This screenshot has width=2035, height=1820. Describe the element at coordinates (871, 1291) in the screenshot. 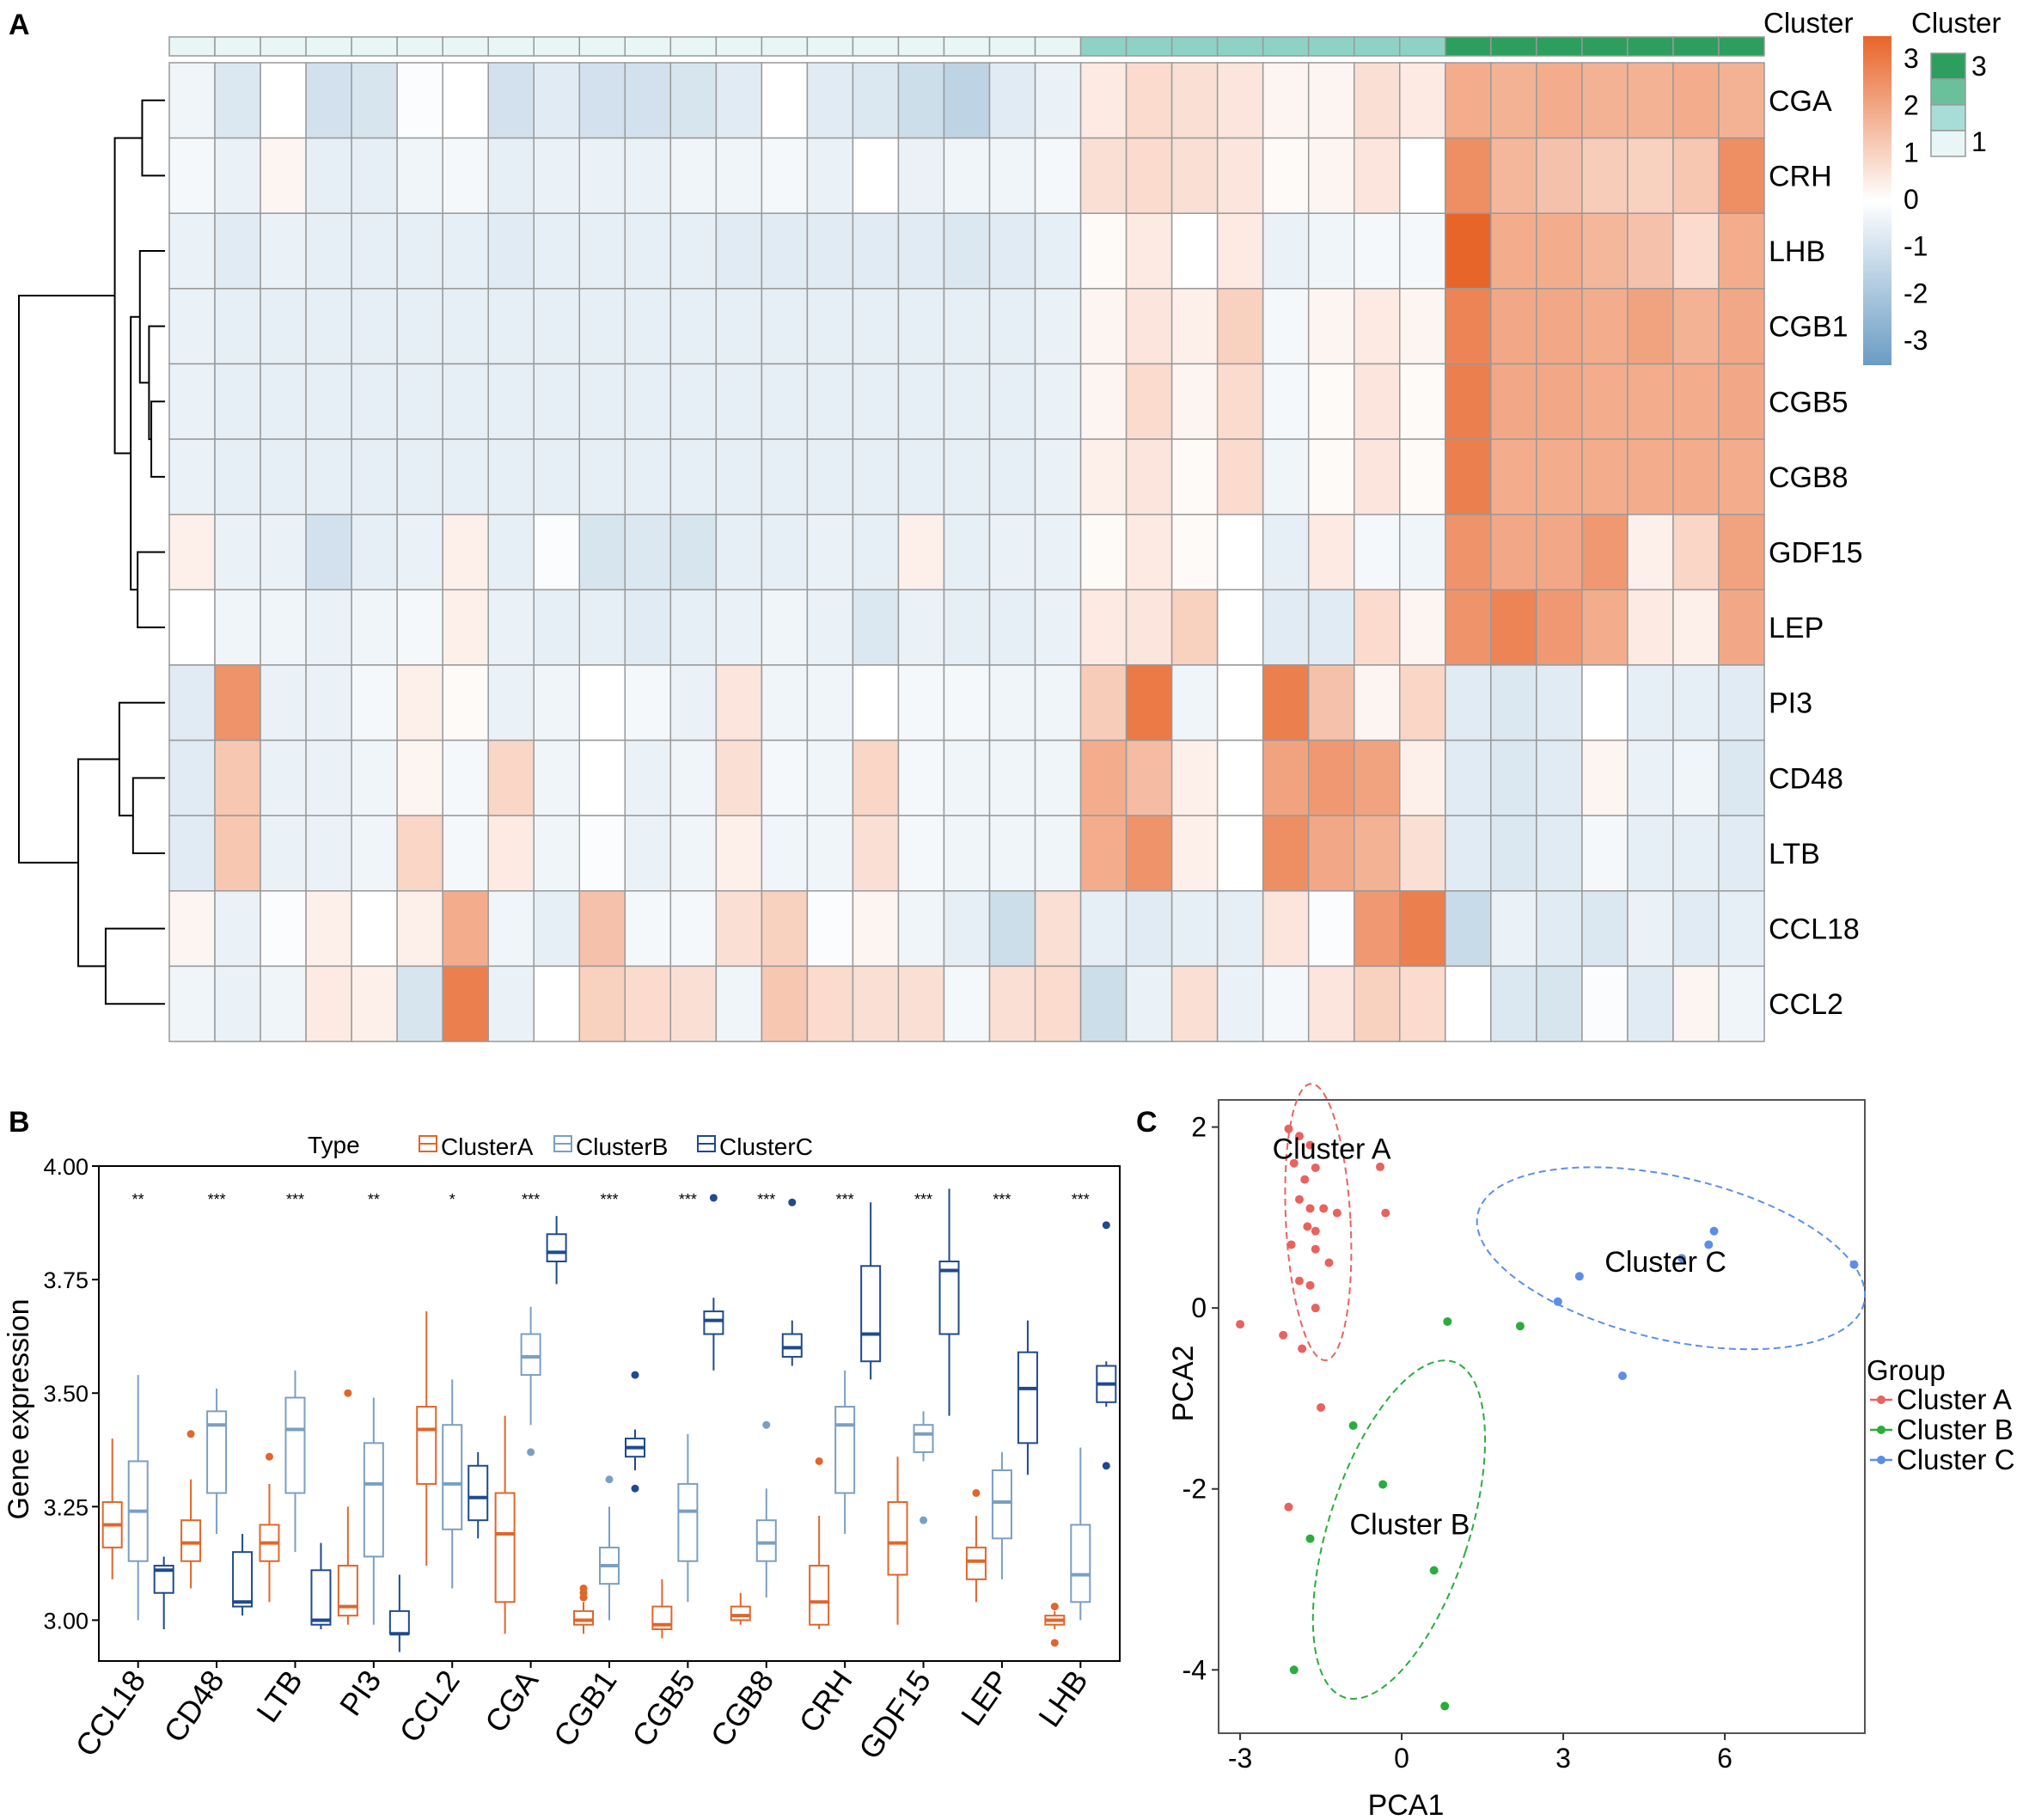

I see `box-clusterc-crh` at that location.